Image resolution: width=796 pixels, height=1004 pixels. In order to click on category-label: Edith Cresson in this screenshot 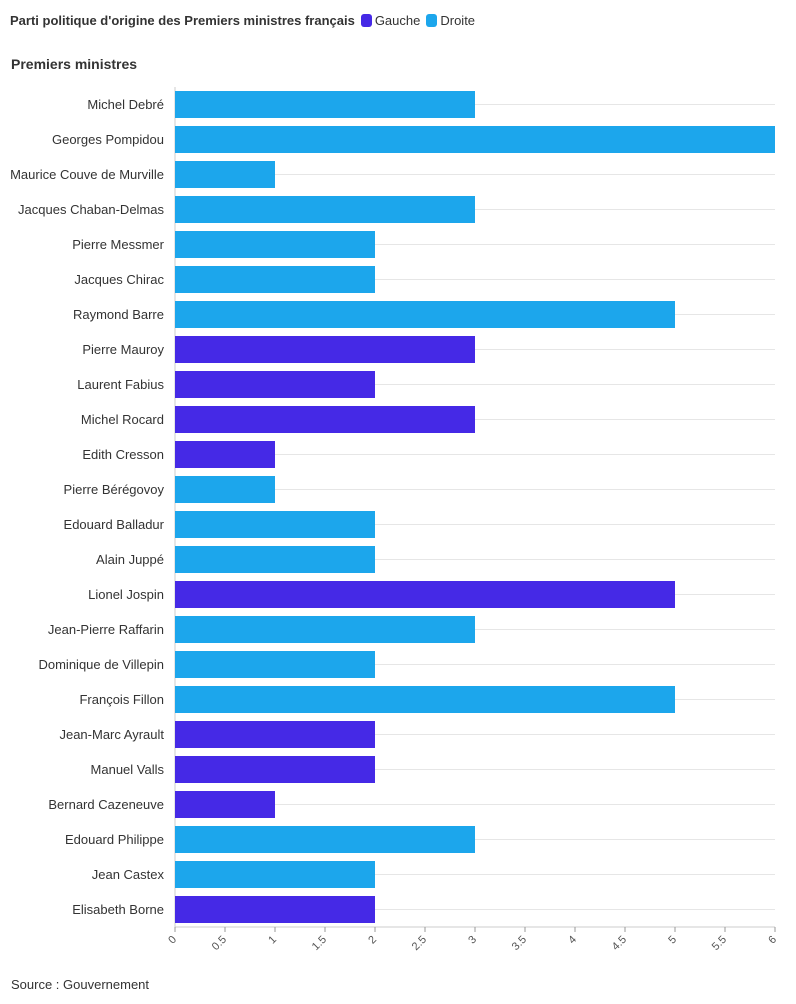, I will do `click(123, 454)`.